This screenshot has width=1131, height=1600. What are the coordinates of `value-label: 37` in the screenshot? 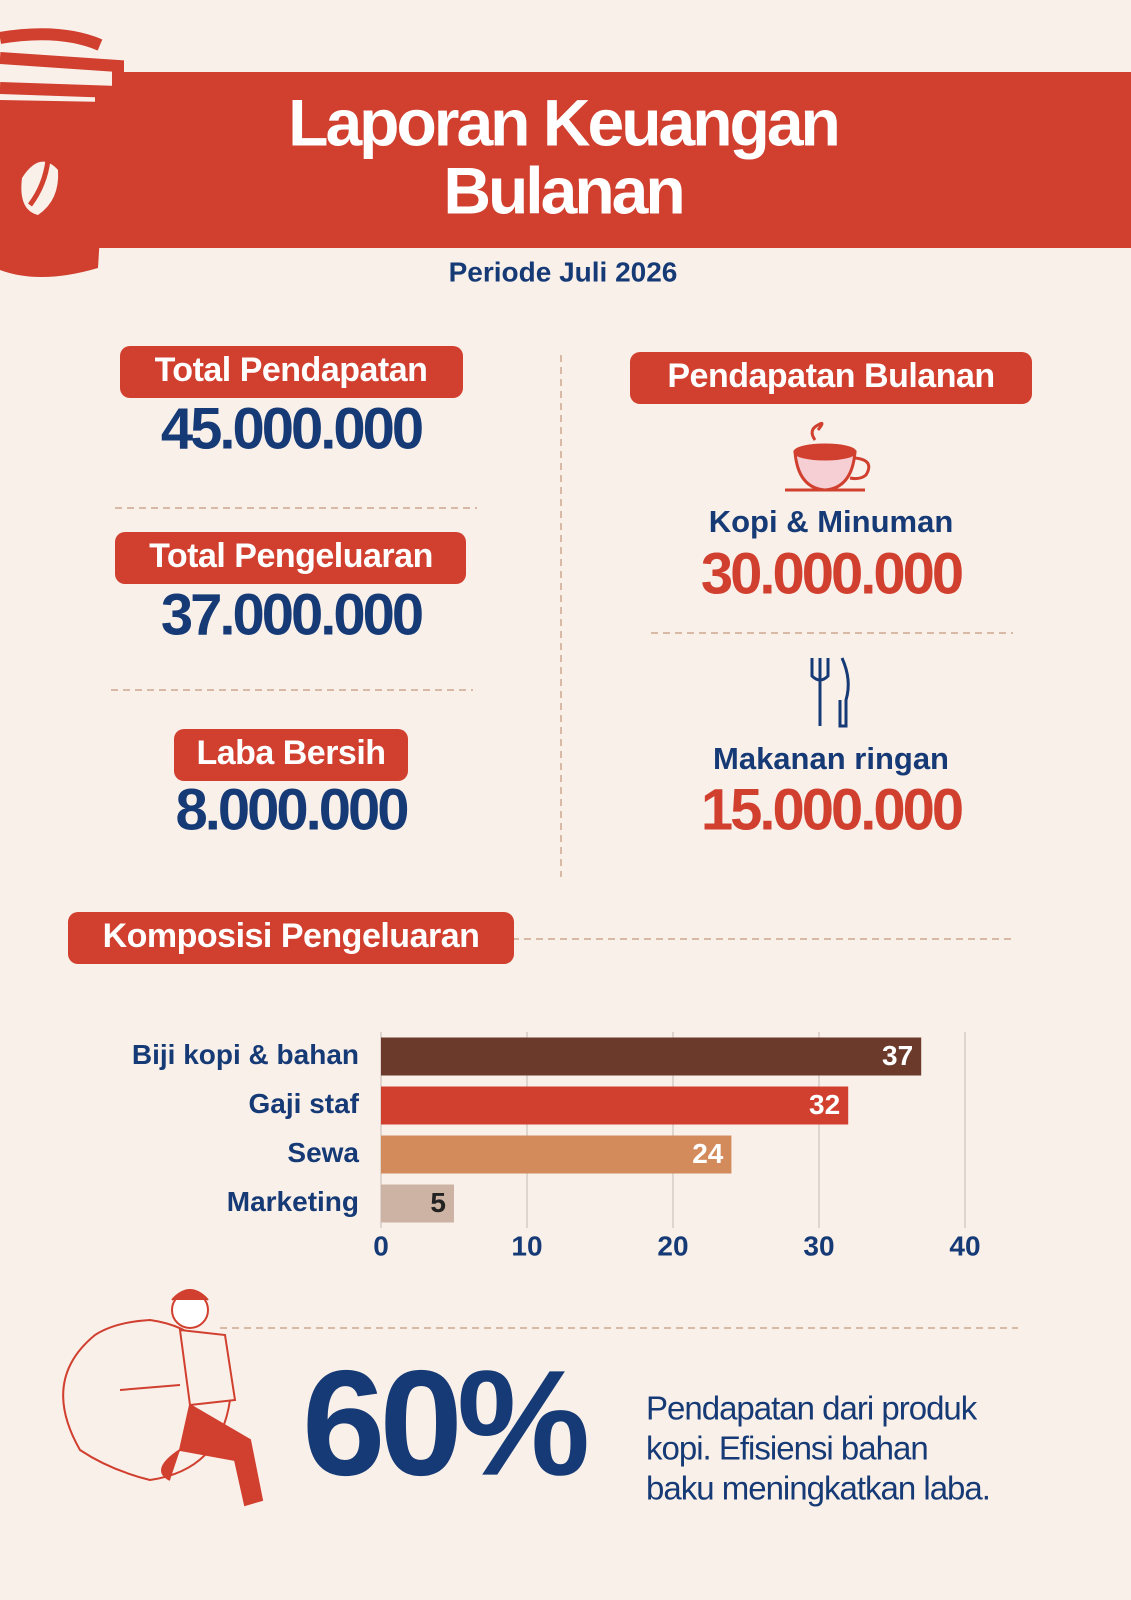 It's located at (897, 1055).